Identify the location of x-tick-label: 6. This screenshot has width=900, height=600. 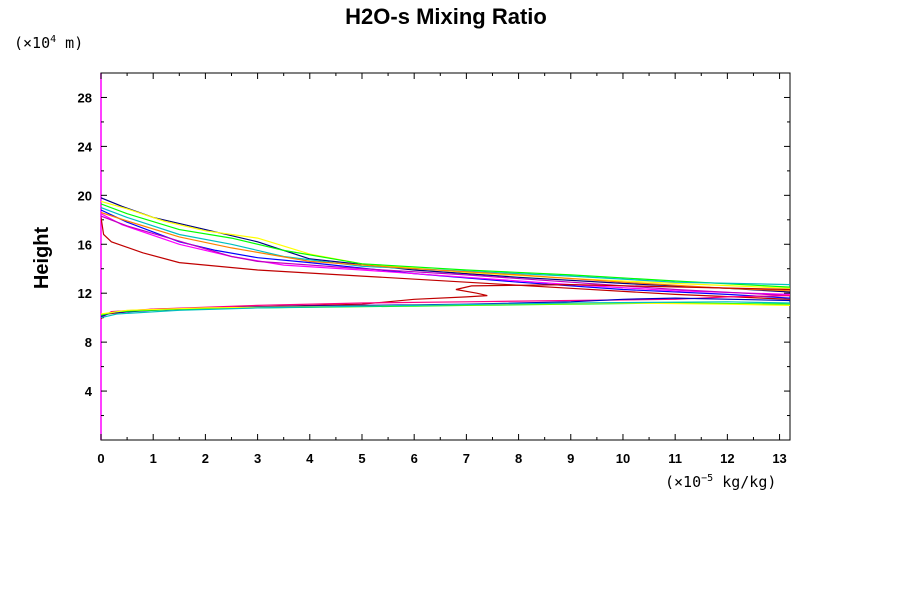
(414, 458).